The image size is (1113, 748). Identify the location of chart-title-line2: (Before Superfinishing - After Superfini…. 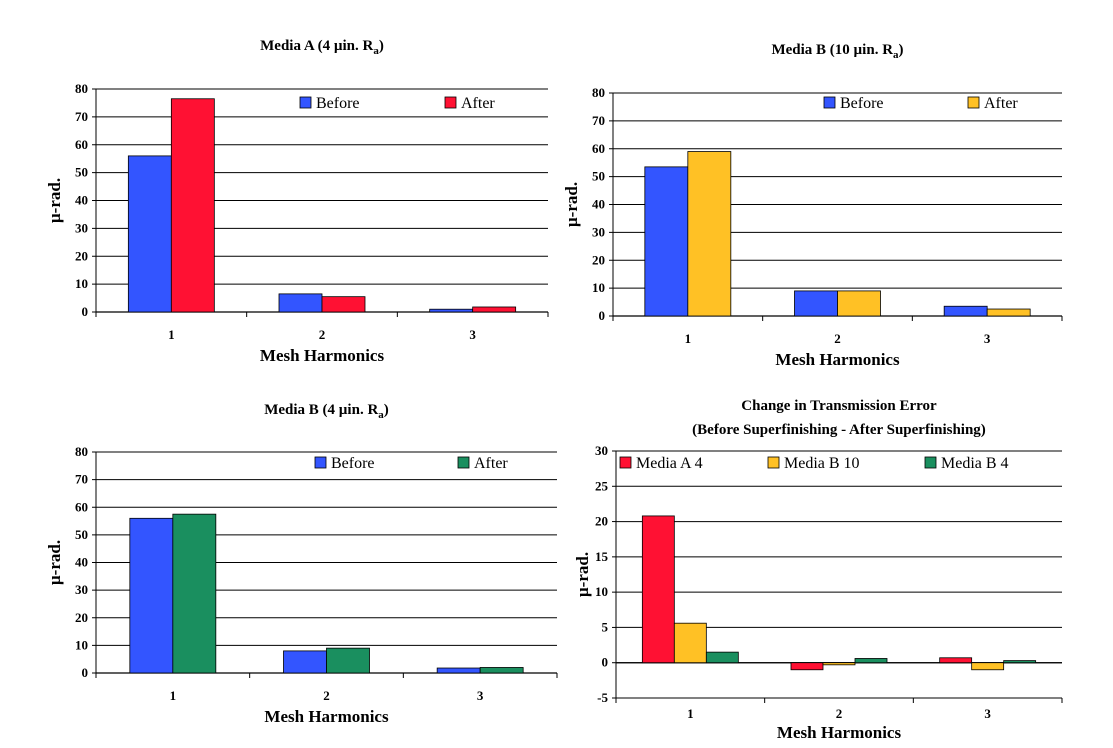
(839, 430).